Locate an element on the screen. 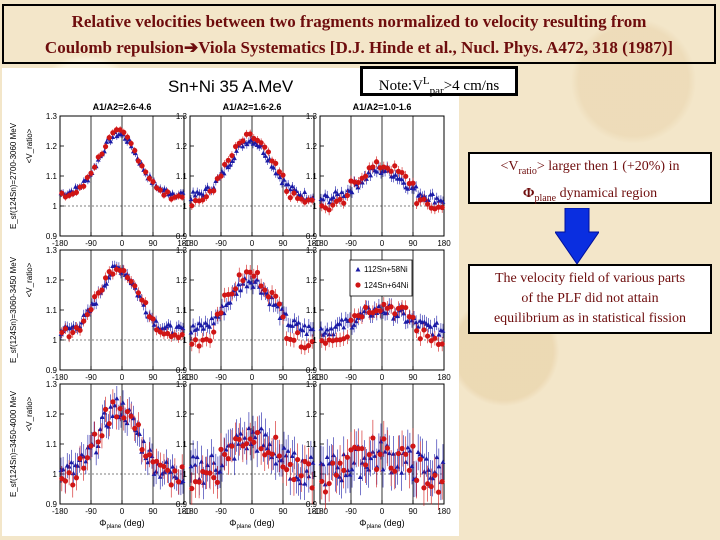  ytick-label-1-0-1.3: 1.3 is located at coordinates (52, 250).